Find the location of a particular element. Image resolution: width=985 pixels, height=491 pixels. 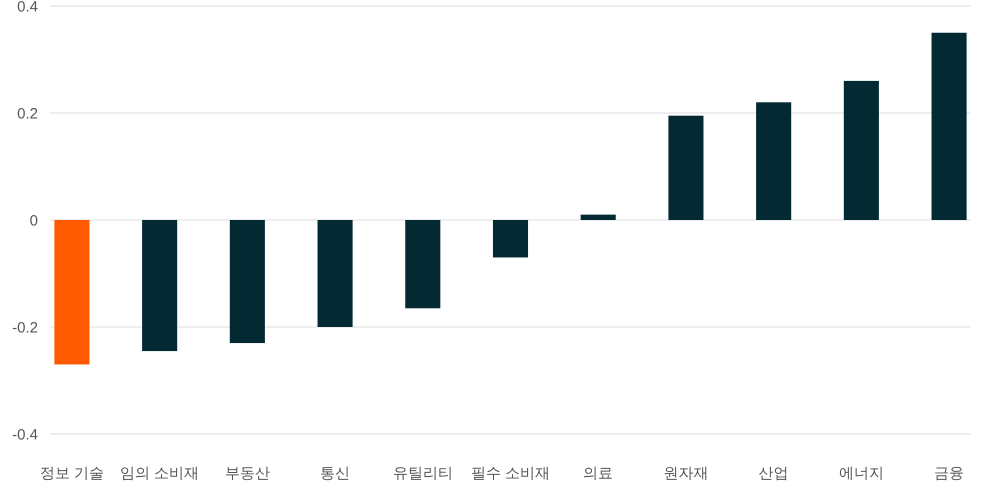

x-tick-label: 의료 is located at coordinates (598, 473).